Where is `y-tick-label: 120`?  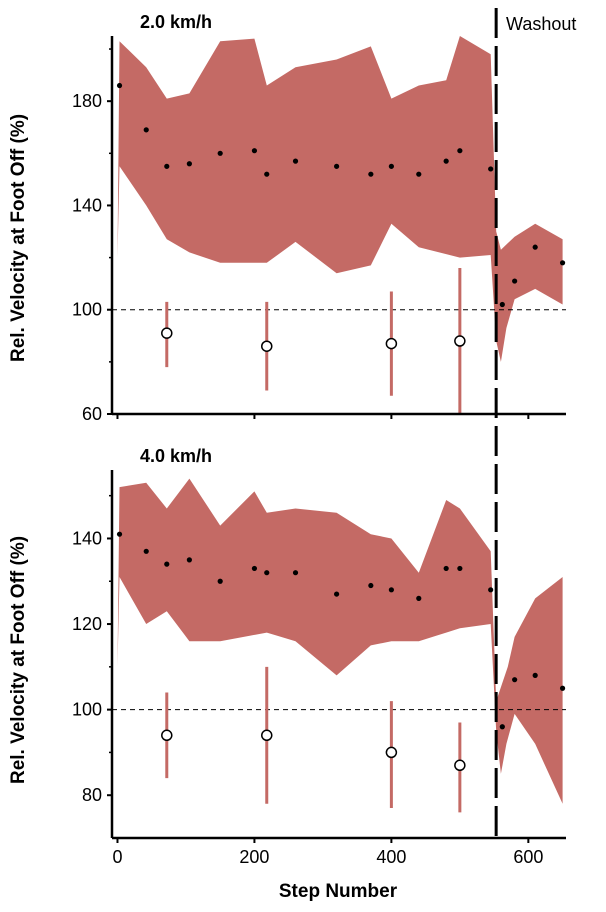 y-tick-label: 120 is located at coordinates (87, 624).